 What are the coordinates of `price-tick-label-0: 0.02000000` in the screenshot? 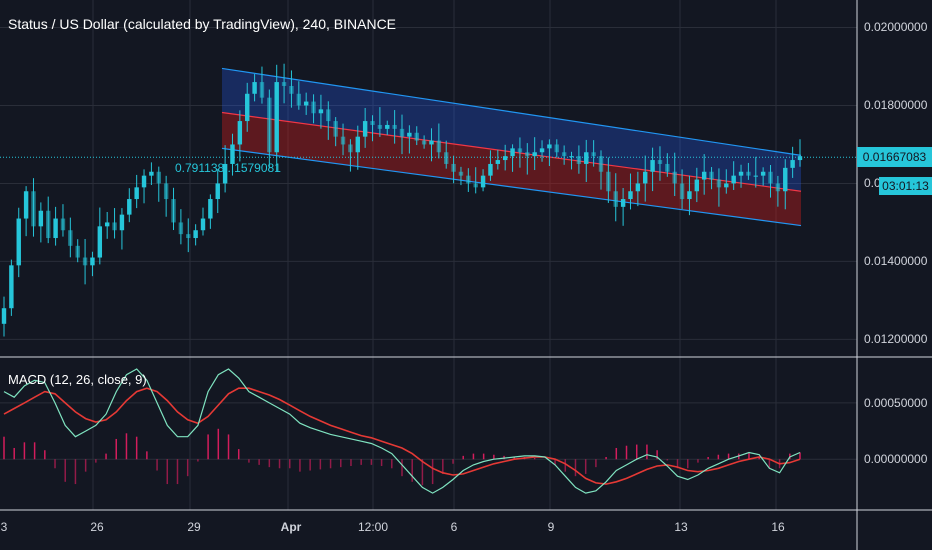 It's located at (896, 27).